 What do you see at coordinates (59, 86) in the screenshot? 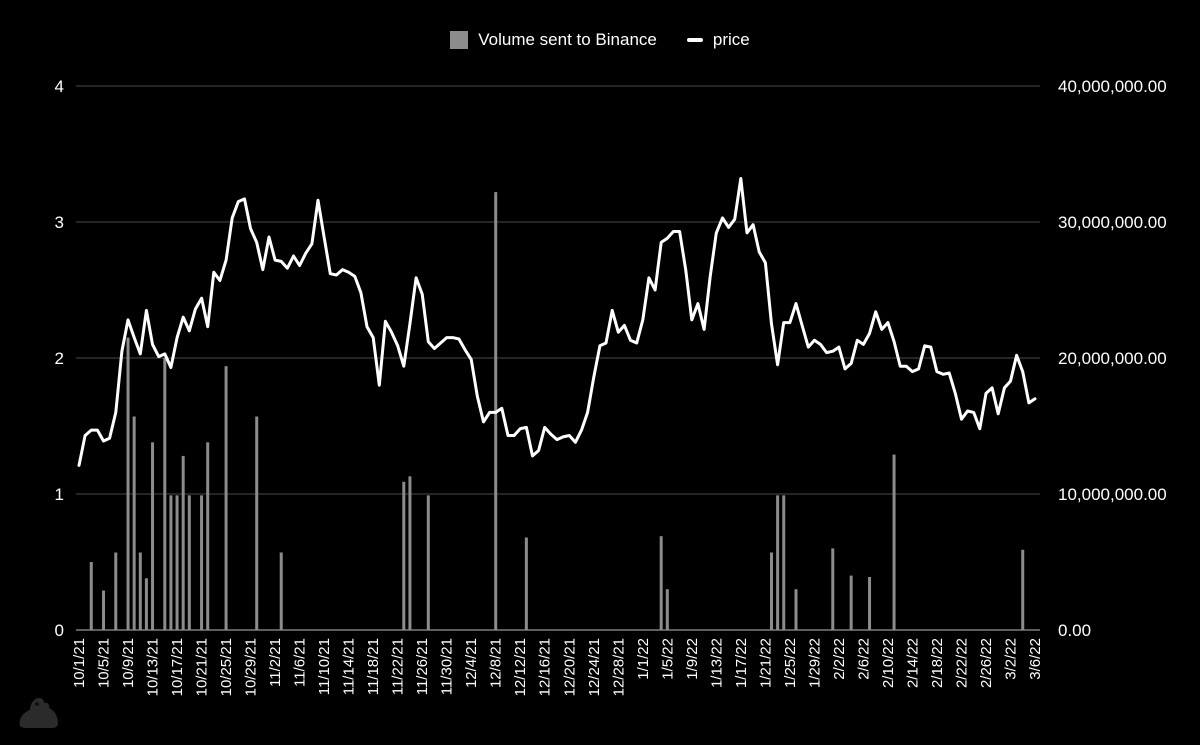
I see `left-axis-tick-label: 4` at bounding box center [59, 86].